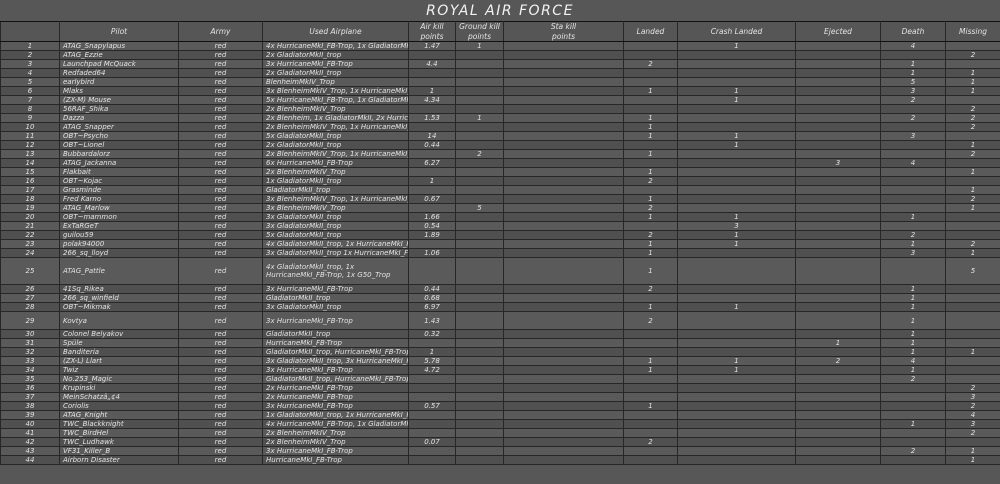  I want to click on cell-pilot: Kovtya, so click(119, 320).